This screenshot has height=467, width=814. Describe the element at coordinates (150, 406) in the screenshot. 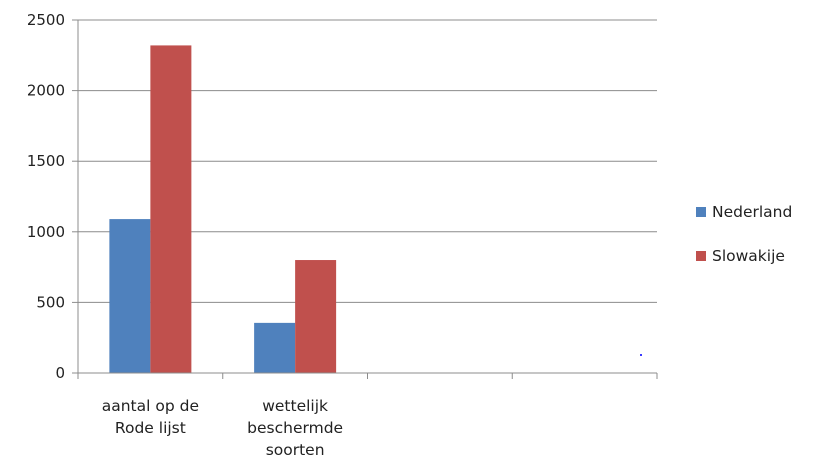

I see `x-category-label: aantal op de` at that location.